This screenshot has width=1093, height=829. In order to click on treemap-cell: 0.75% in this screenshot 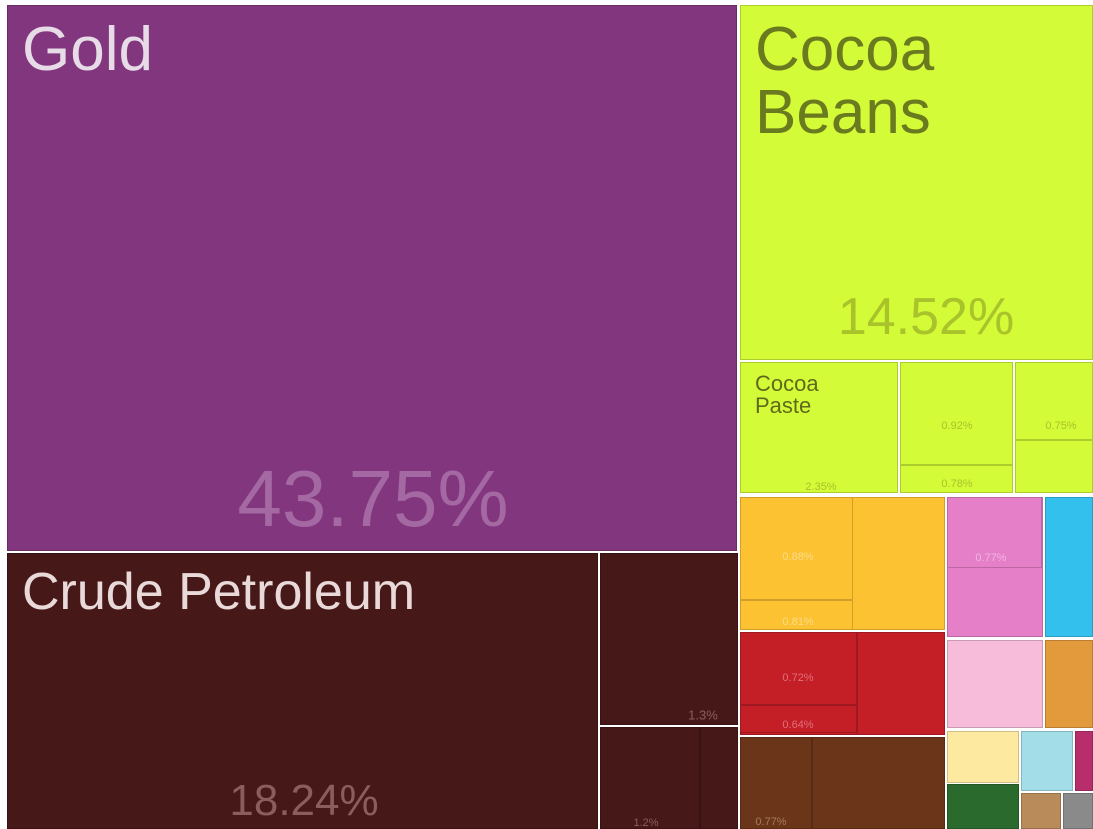, I will do `click(1054, 401)`.